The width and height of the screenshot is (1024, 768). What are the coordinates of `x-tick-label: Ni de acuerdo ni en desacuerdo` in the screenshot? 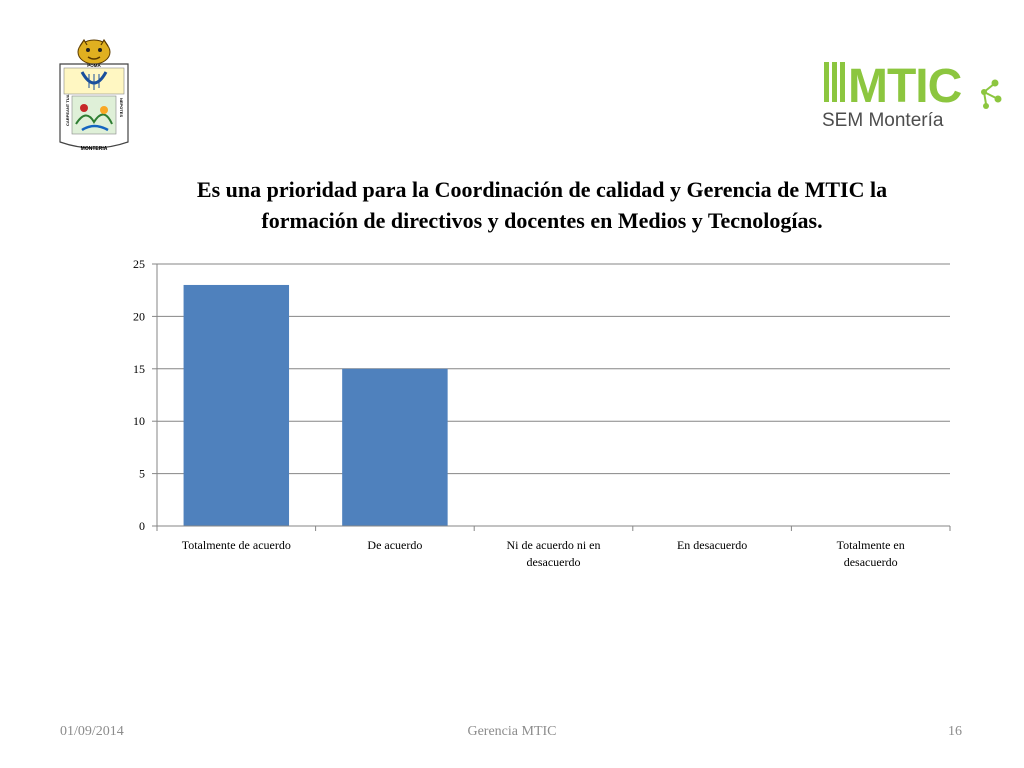 It's located at (554, 553).